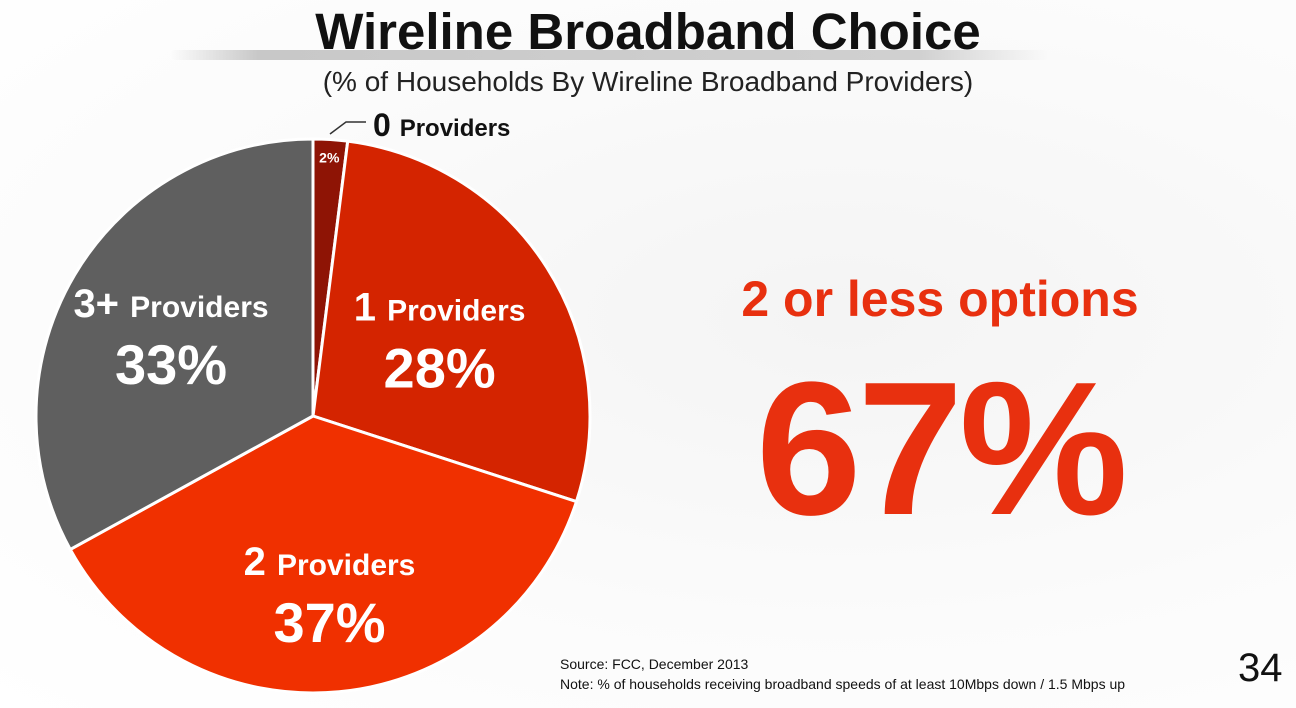 This screenshot has height=708, width=1296. What do you see at coordinates (440, 368) in the screenshot?
I see `slice-value-label: 28%` at bounding box center [440, 368].